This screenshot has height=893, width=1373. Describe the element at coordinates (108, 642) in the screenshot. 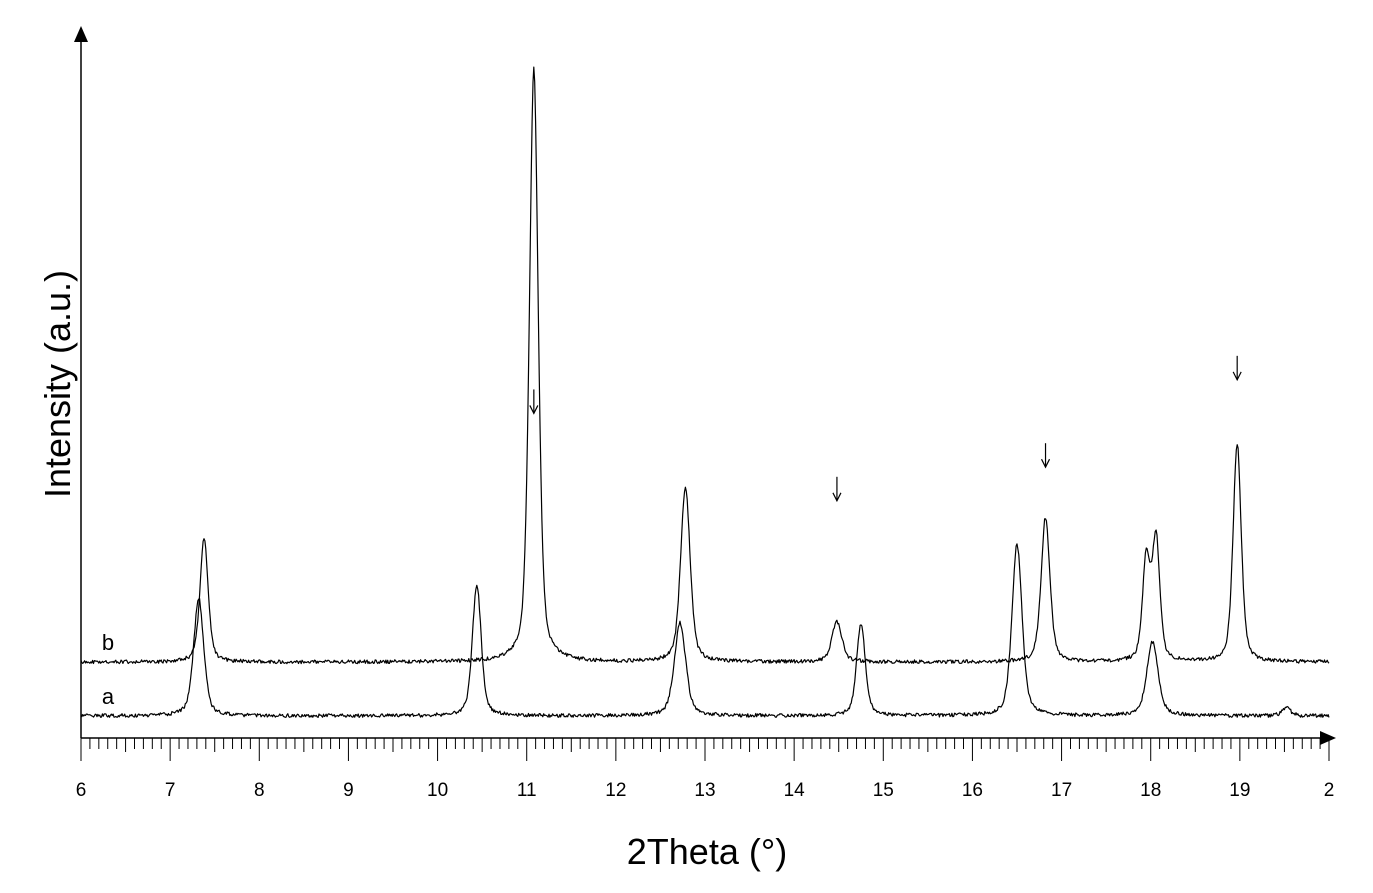

I see `series-label-b: b` at that location.